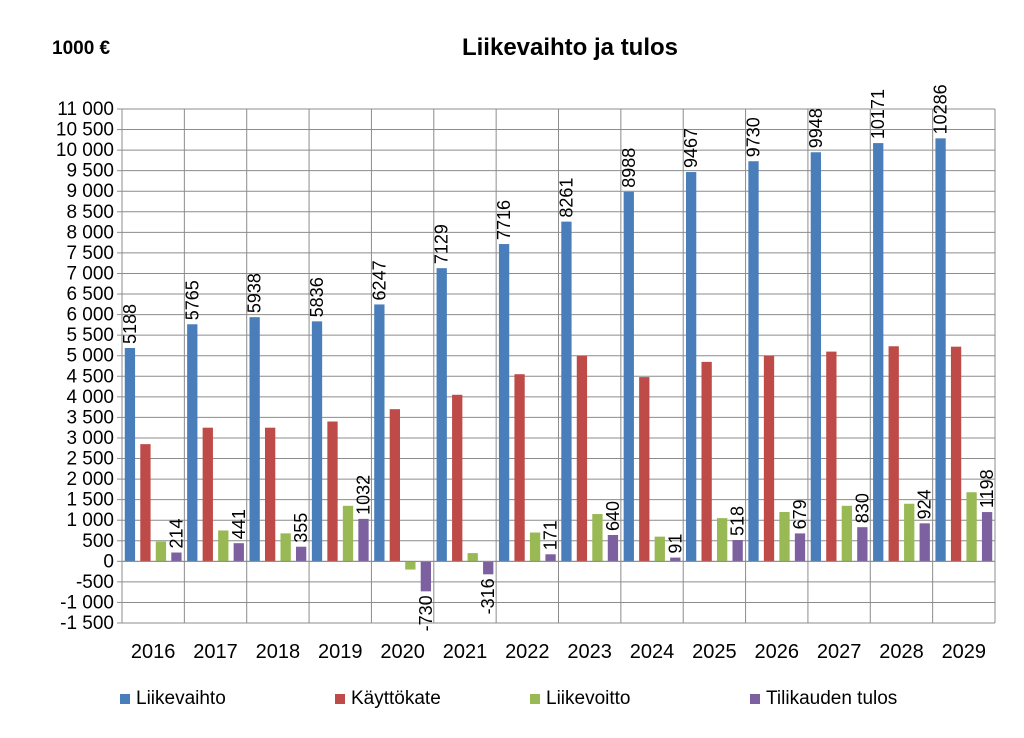  What do you see at coordinates (98, 541) in the screenshot?
I see `y-tick-label: 500` at bounding box center [98, 541].